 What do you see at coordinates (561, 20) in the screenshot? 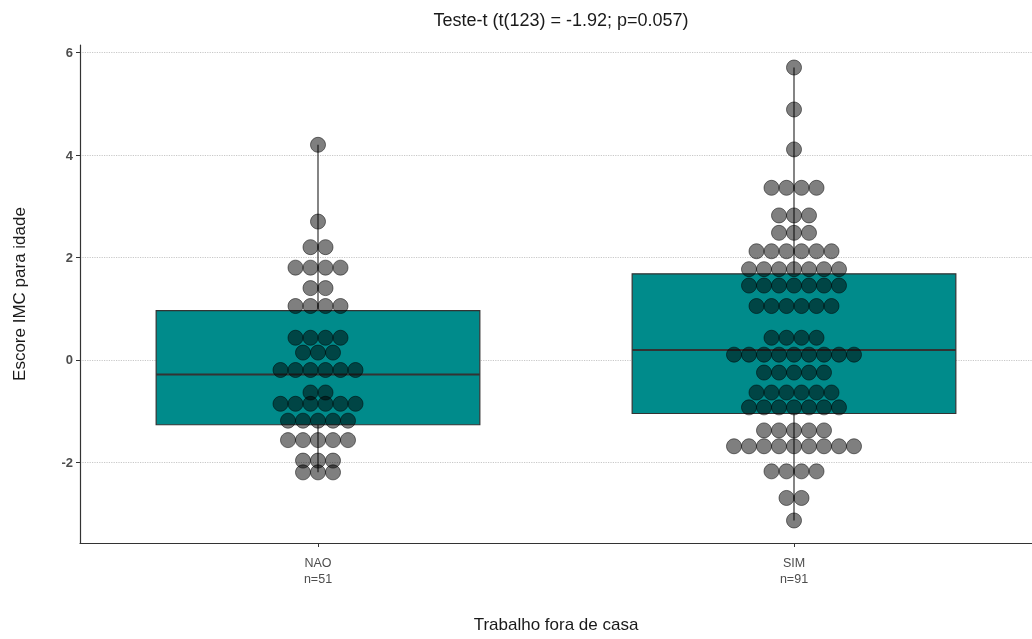
I see `chart-title: Teste-t (t(123) = -1.92; p=0.057)` at bounding box center [561, 20].